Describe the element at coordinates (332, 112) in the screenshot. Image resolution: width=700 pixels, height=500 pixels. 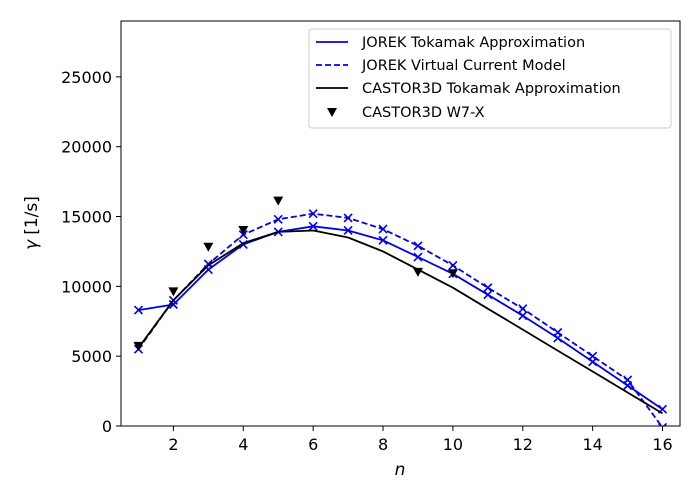
I see `legend-swatch-castor3d-w7x` at that location.